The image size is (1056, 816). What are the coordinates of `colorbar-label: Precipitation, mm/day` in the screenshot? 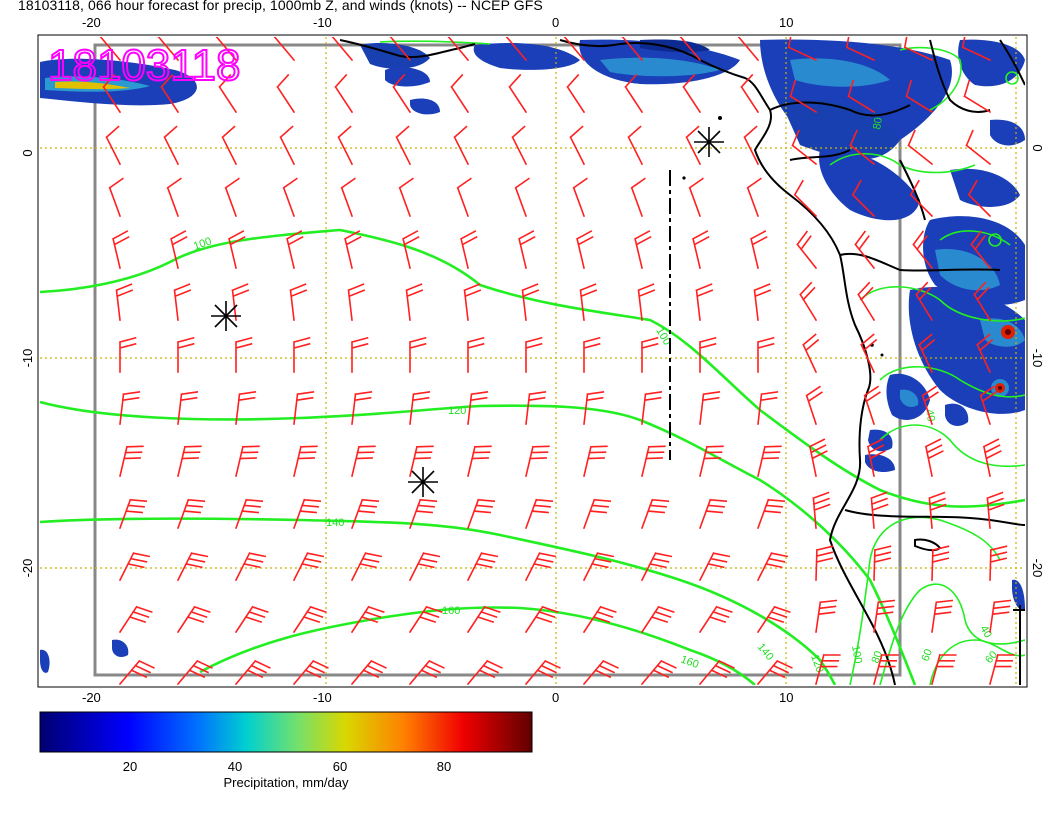 It's located at (286, 782).